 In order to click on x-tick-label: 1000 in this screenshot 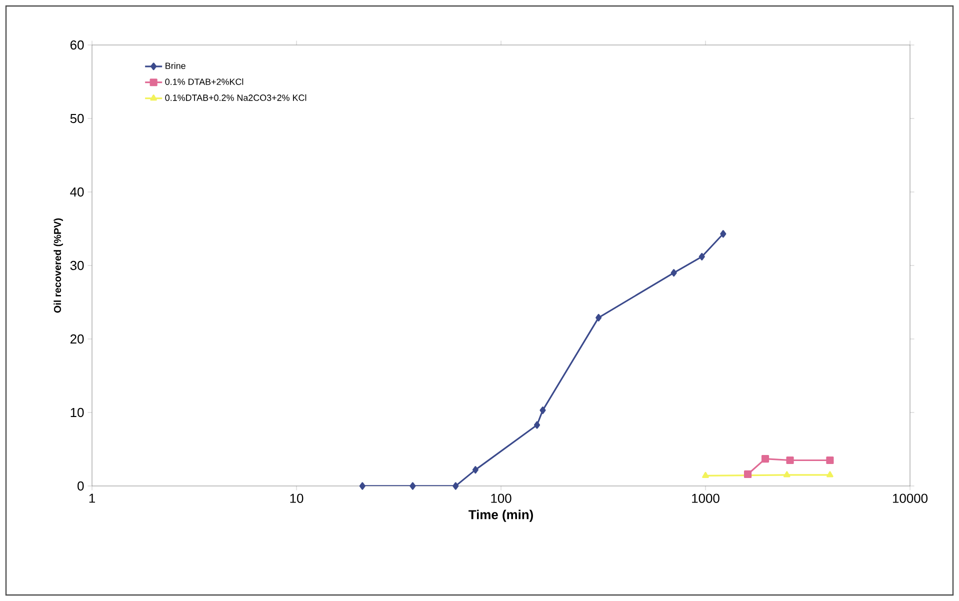, I will do `click(706, 498)`.